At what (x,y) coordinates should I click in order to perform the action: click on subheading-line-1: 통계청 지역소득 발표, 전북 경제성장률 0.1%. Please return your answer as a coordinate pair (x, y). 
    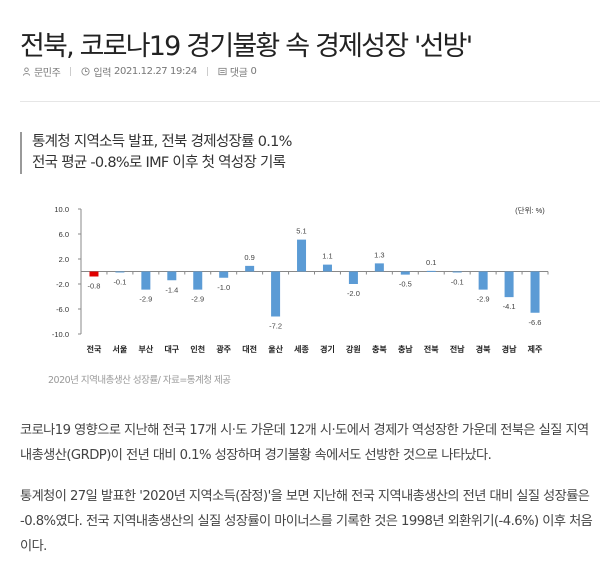
    Looking at the image, I should click on (162, 142).